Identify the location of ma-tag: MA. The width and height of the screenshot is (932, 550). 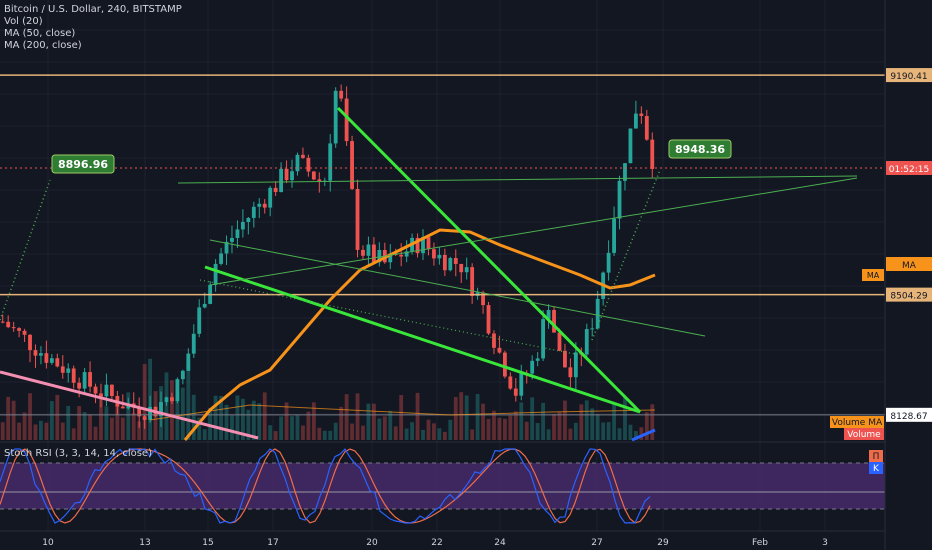
(873, 275).